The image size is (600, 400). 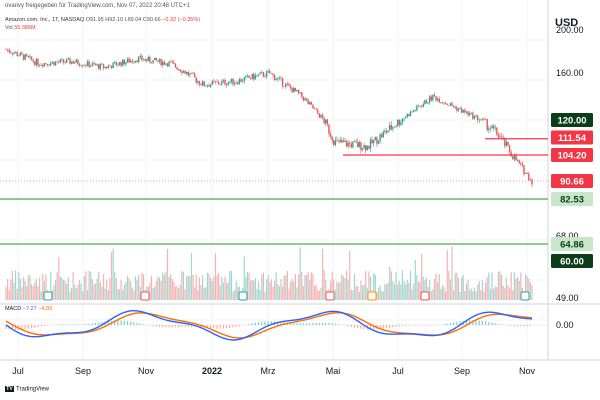 What do you see at coordinates (527, 371) in the screenshot?
I see `time-axis-label: Nov` at bounding box center [527, 371].